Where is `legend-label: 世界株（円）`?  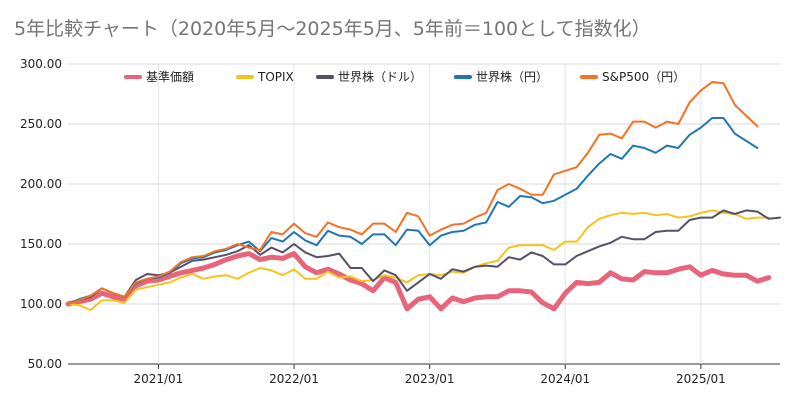
legend-label: 世界株（円） is located at coordinates (512, 76).